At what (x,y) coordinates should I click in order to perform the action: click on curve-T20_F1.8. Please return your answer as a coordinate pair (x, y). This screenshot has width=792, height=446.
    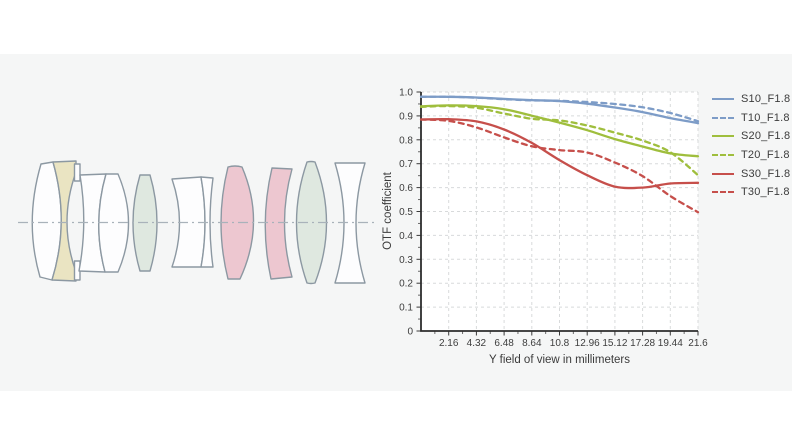
    Looking at the image, I should click on (559, 140).